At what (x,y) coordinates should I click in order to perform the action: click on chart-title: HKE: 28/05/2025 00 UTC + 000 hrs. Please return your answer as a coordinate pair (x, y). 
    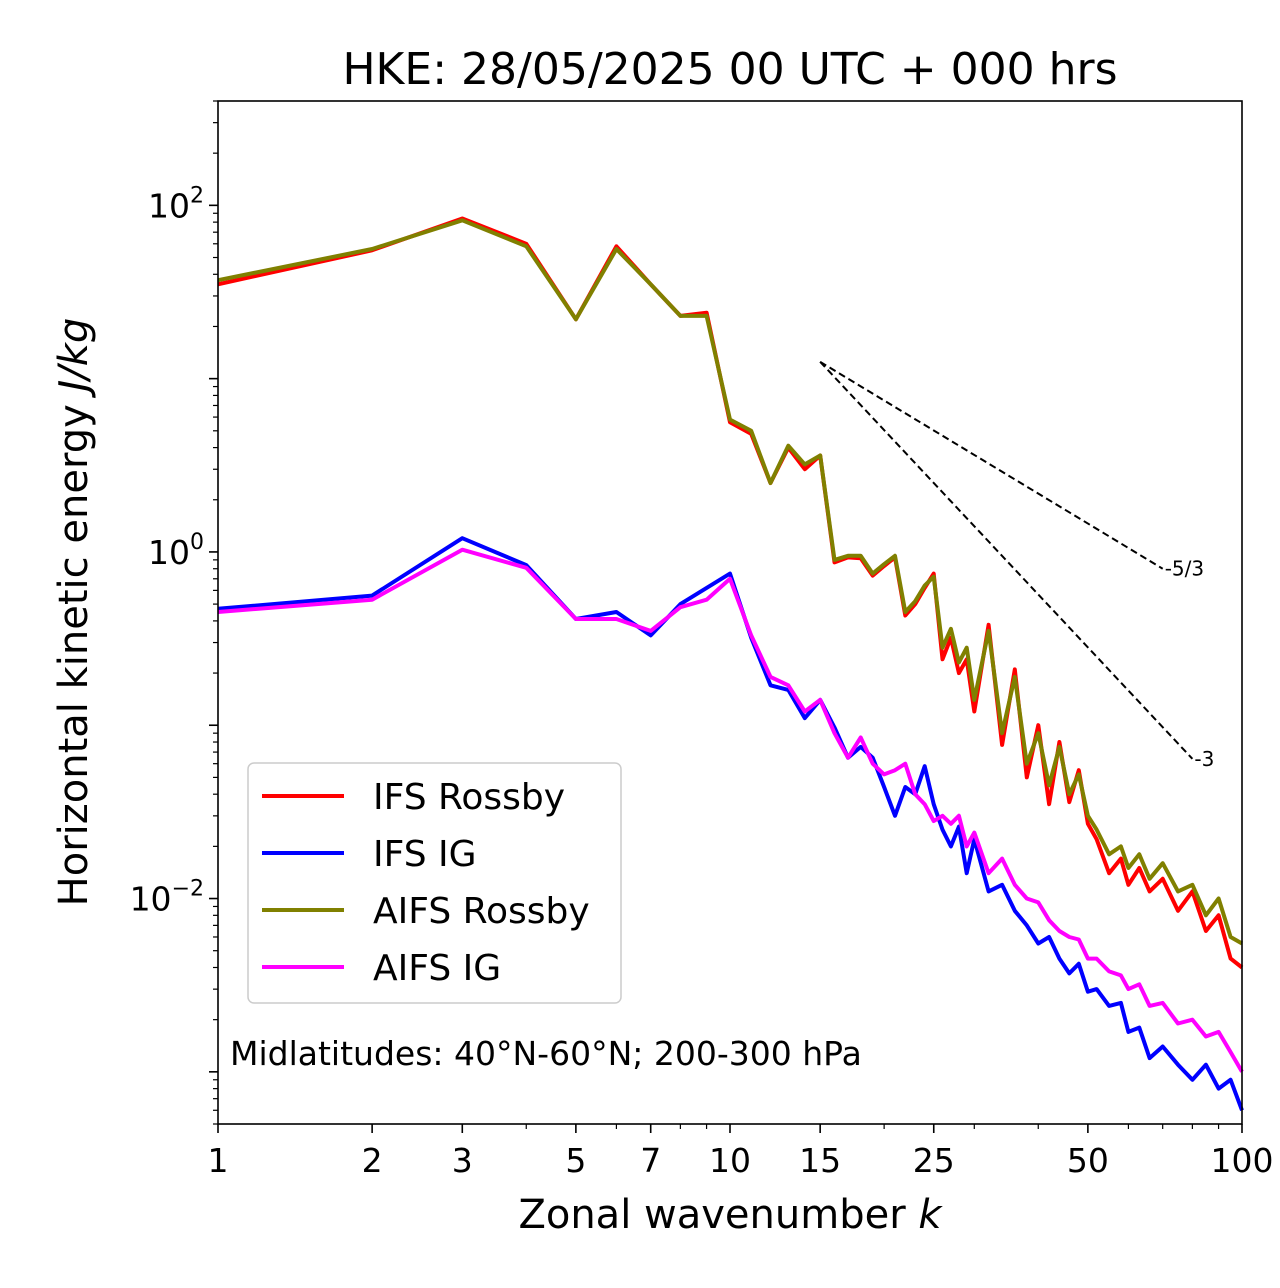
    Looking at the image, I should click on (729, 69).